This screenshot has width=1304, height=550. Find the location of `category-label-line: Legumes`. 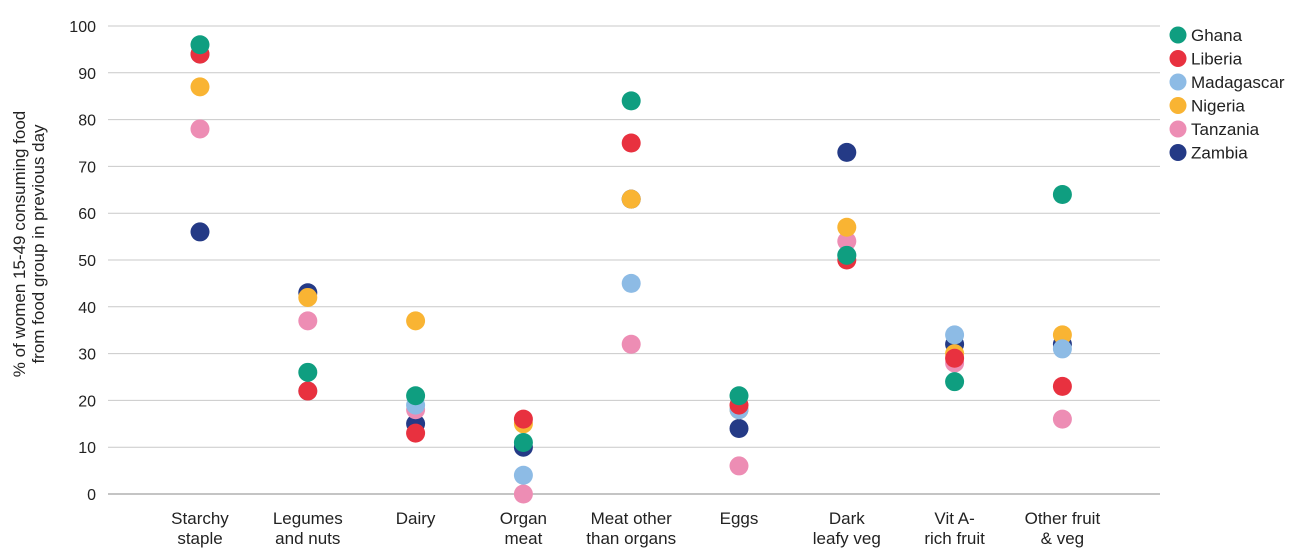

category-label-line: Legumes is located at coordinates (308, 518).